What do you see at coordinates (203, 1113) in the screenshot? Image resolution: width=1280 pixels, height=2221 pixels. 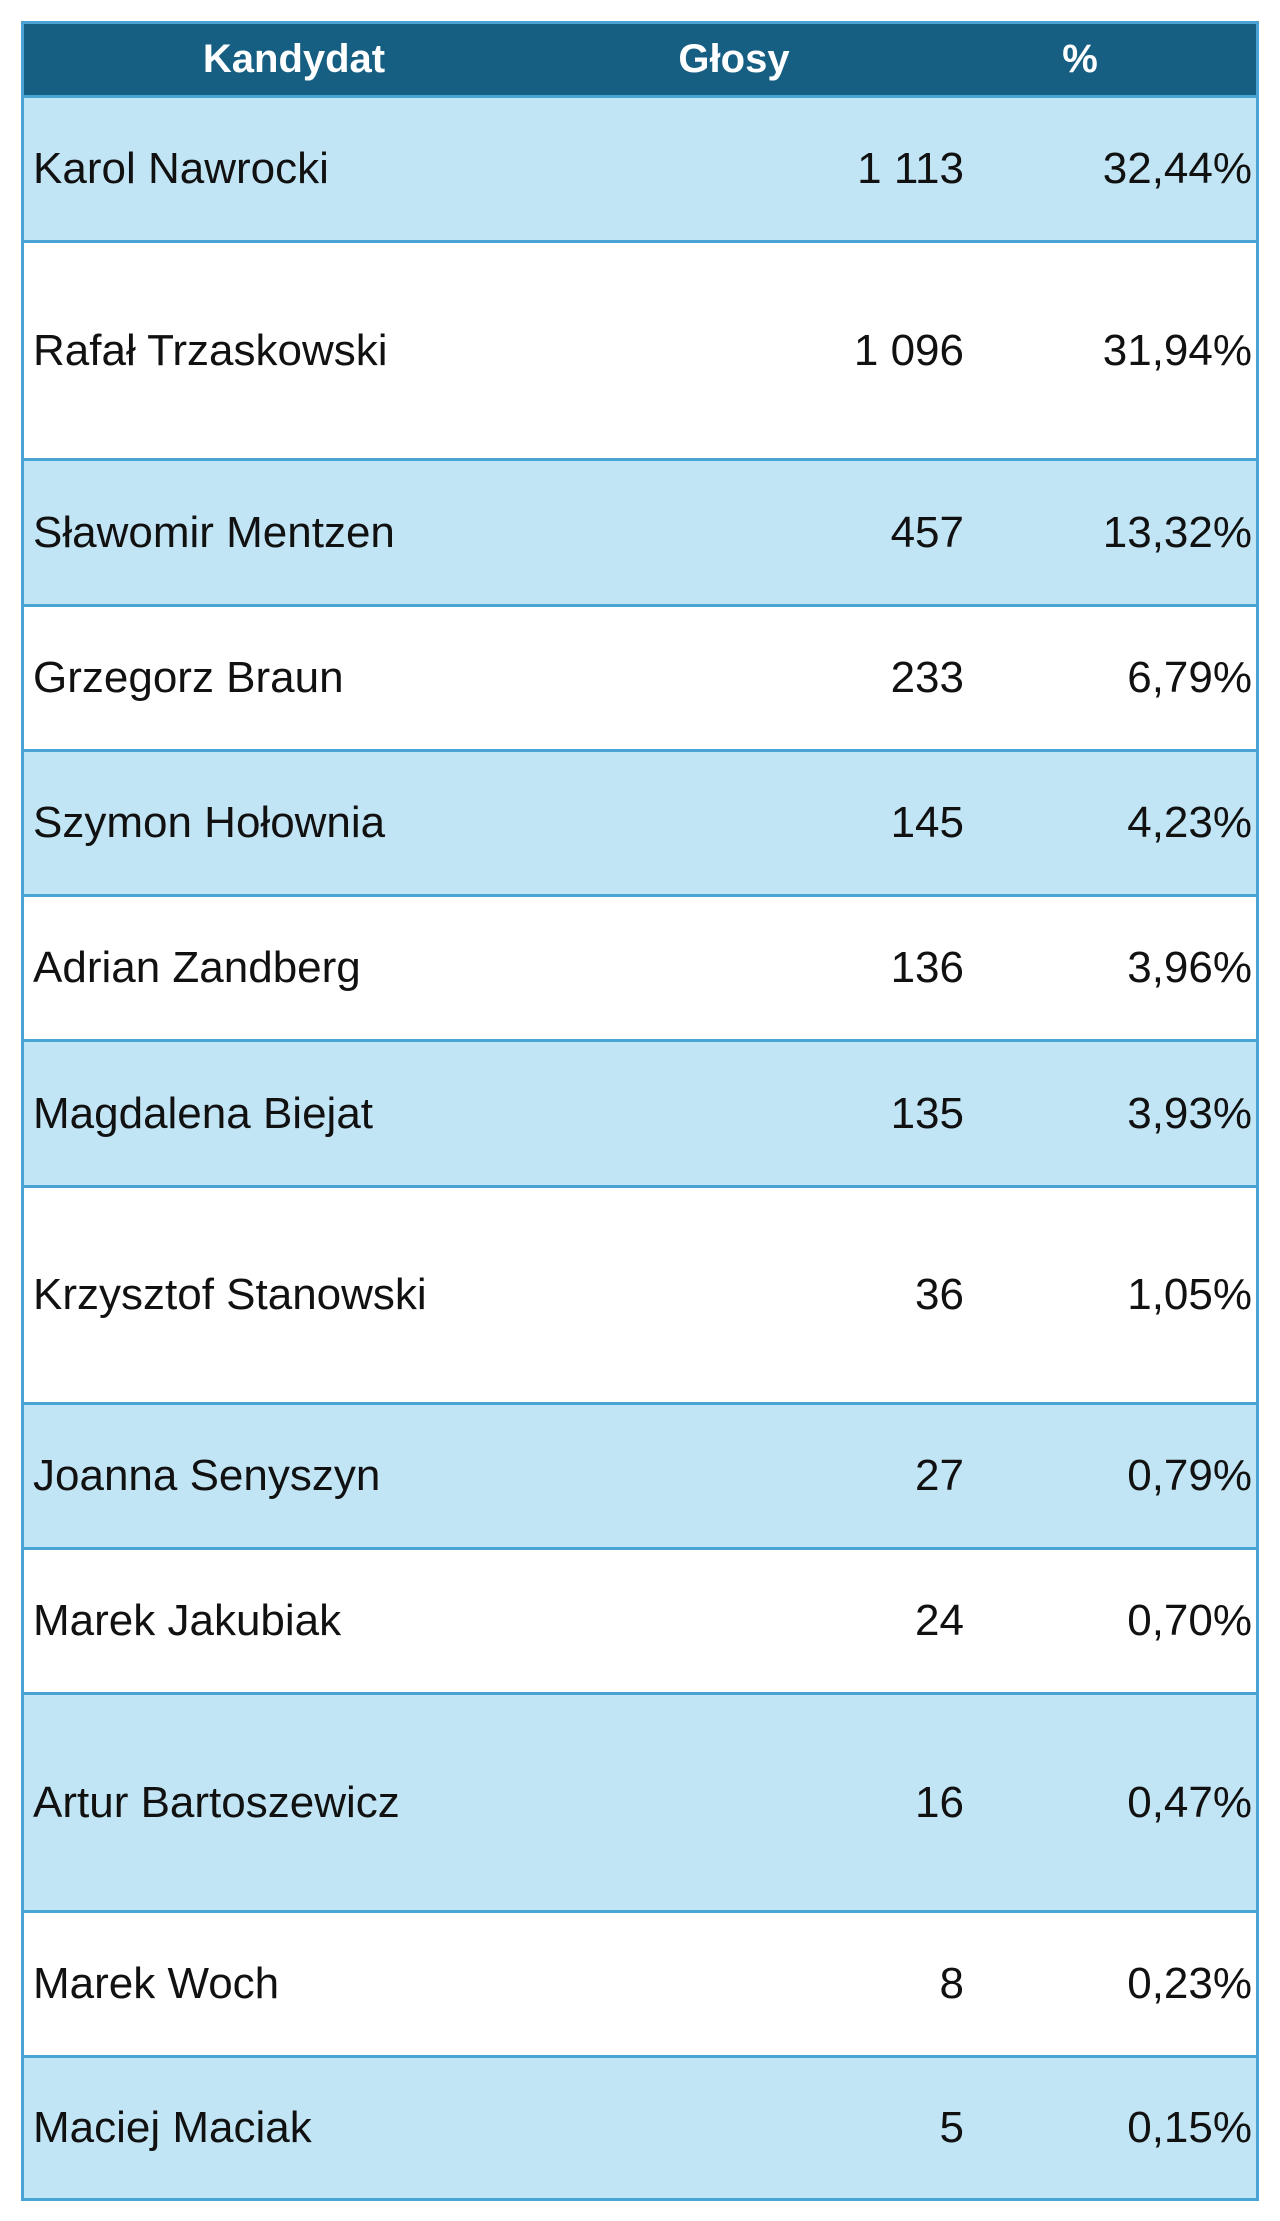 I see `candidate-name: Magdalena Biejat` at bounding box center [203, 1113].